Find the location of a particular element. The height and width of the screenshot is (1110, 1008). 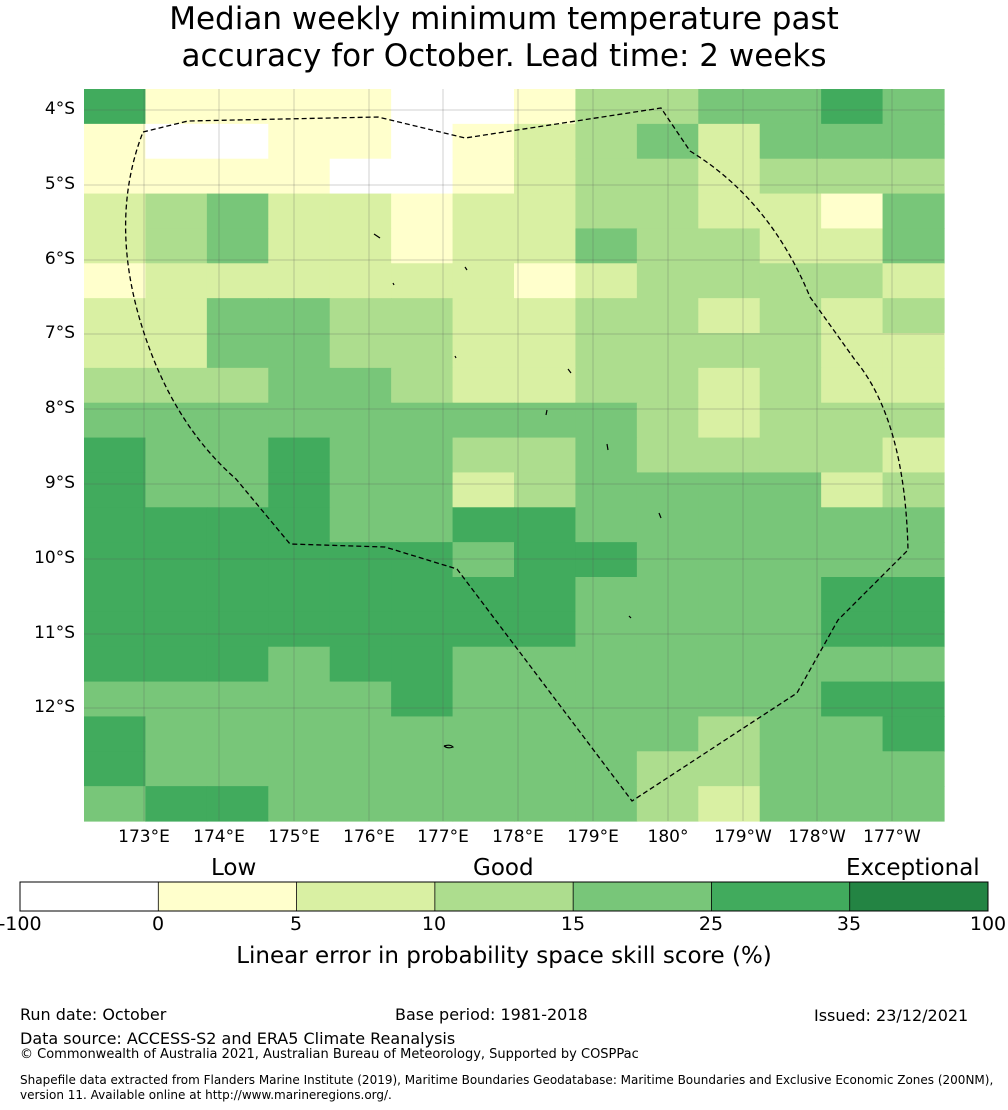

base-period: Base period: 1981-2018 is located at coordinates (491, 1014).